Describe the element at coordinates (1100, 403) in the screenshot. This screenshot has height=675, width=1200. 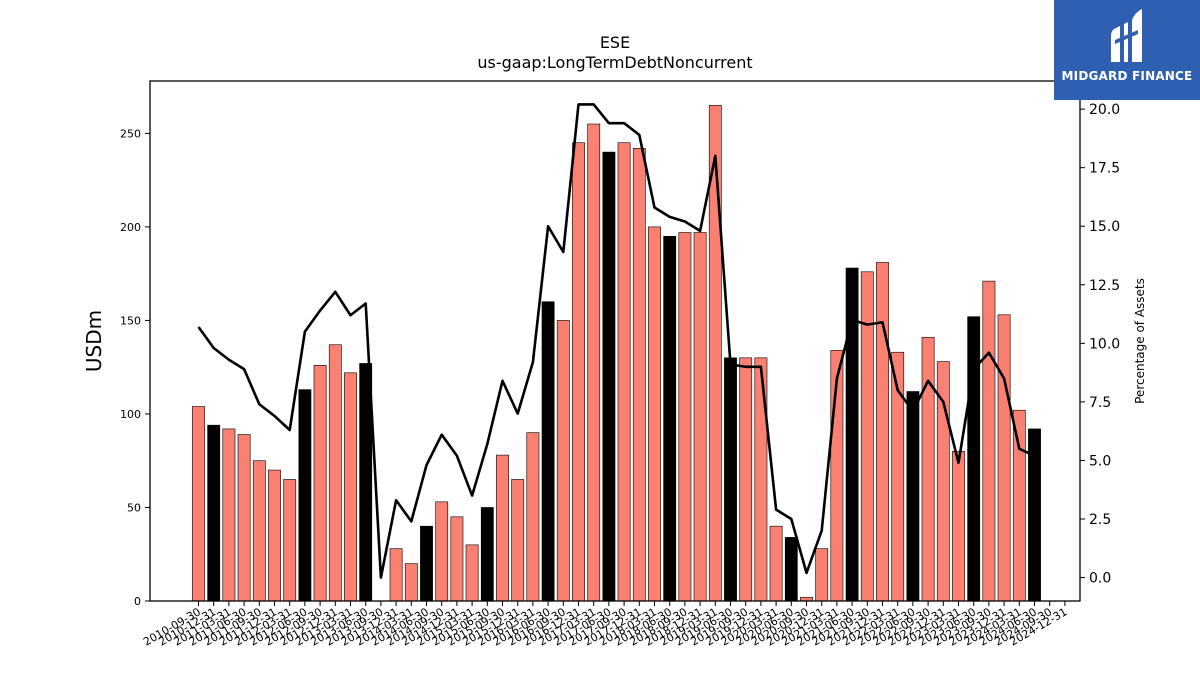
I see `y2-tick-label-7.5: 7.5` at that location.